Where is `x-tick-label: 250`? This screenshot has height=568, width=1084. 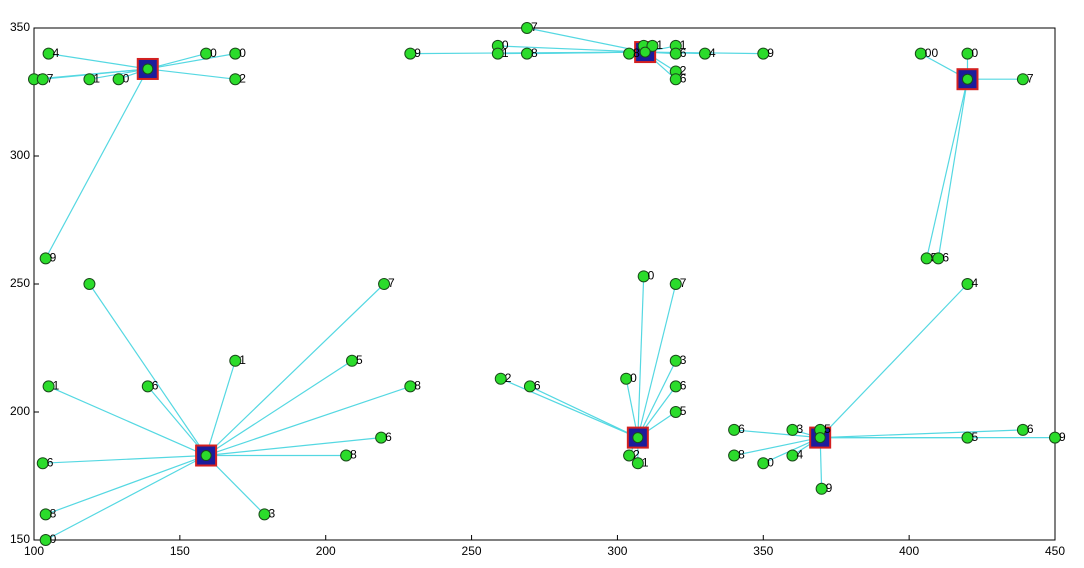 x-tick-label: 250 is located at coordinates (472, 551).